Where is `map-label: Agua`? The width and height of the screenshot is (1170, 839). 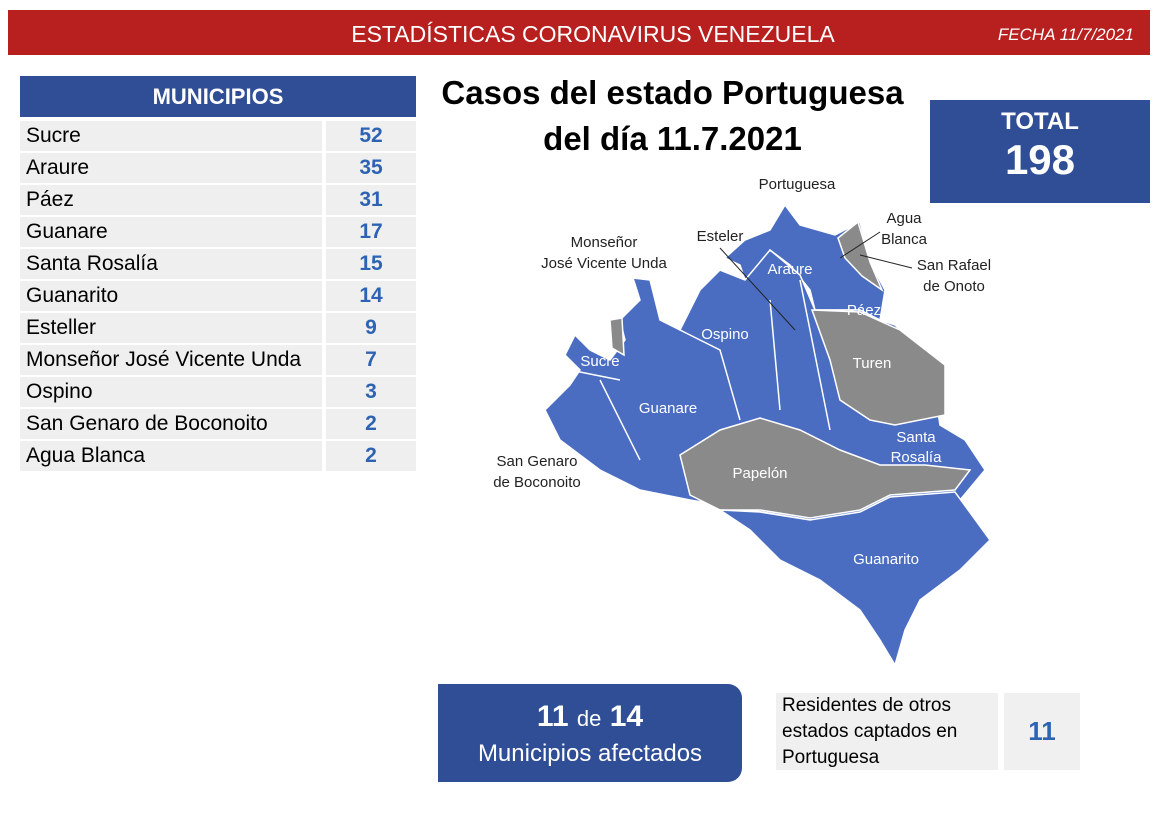
map-label: Agua is located at coordinates (904, 218).